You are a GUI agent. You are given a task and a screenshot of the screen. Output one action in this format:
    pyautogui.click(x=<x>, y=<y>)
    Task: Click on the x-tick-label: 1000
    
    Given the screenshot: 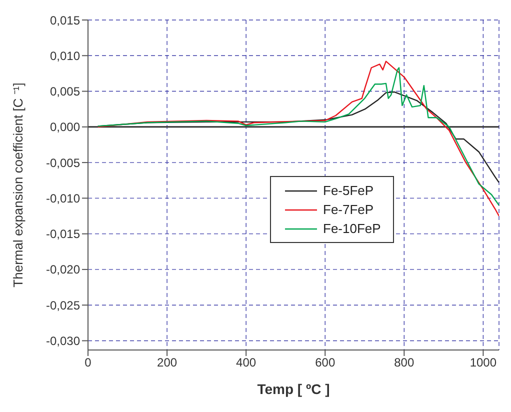 What is the action you would take?
    pyautogui.click(x=483, y=363)
    